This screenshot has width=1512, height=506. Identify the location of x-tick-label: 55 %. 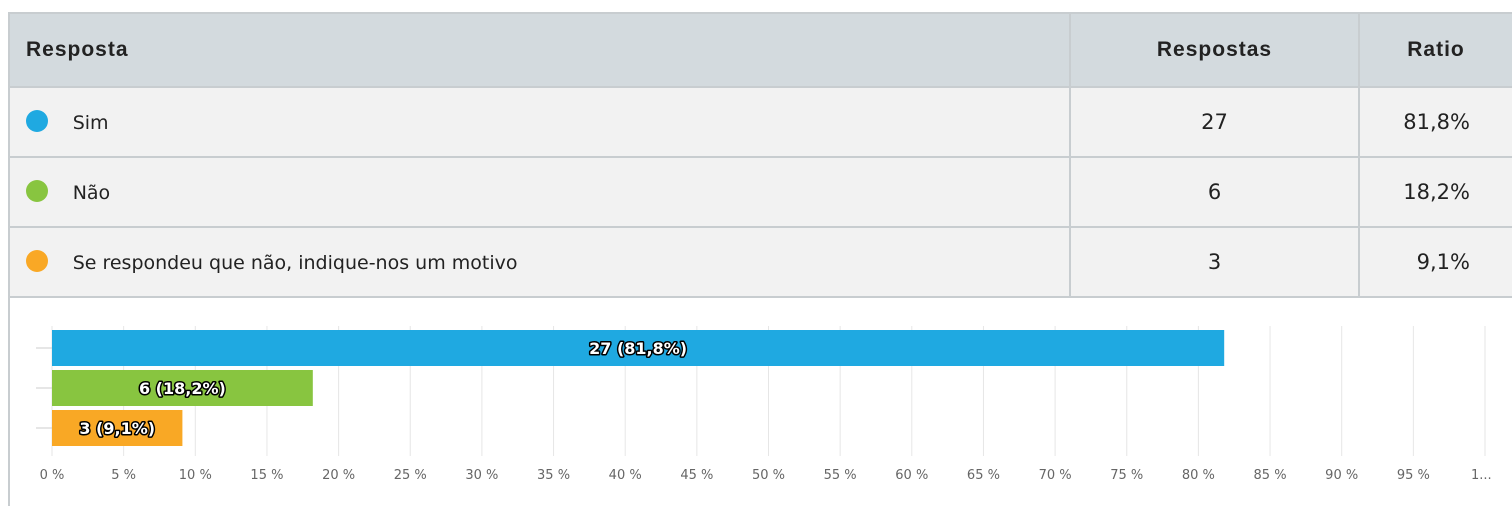
(840, 475).